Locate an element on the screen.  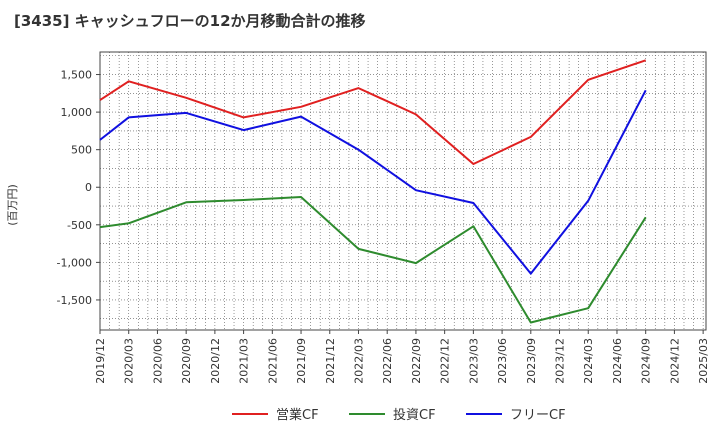
legend-label: 営業CF is located at coordinates (297, 415).